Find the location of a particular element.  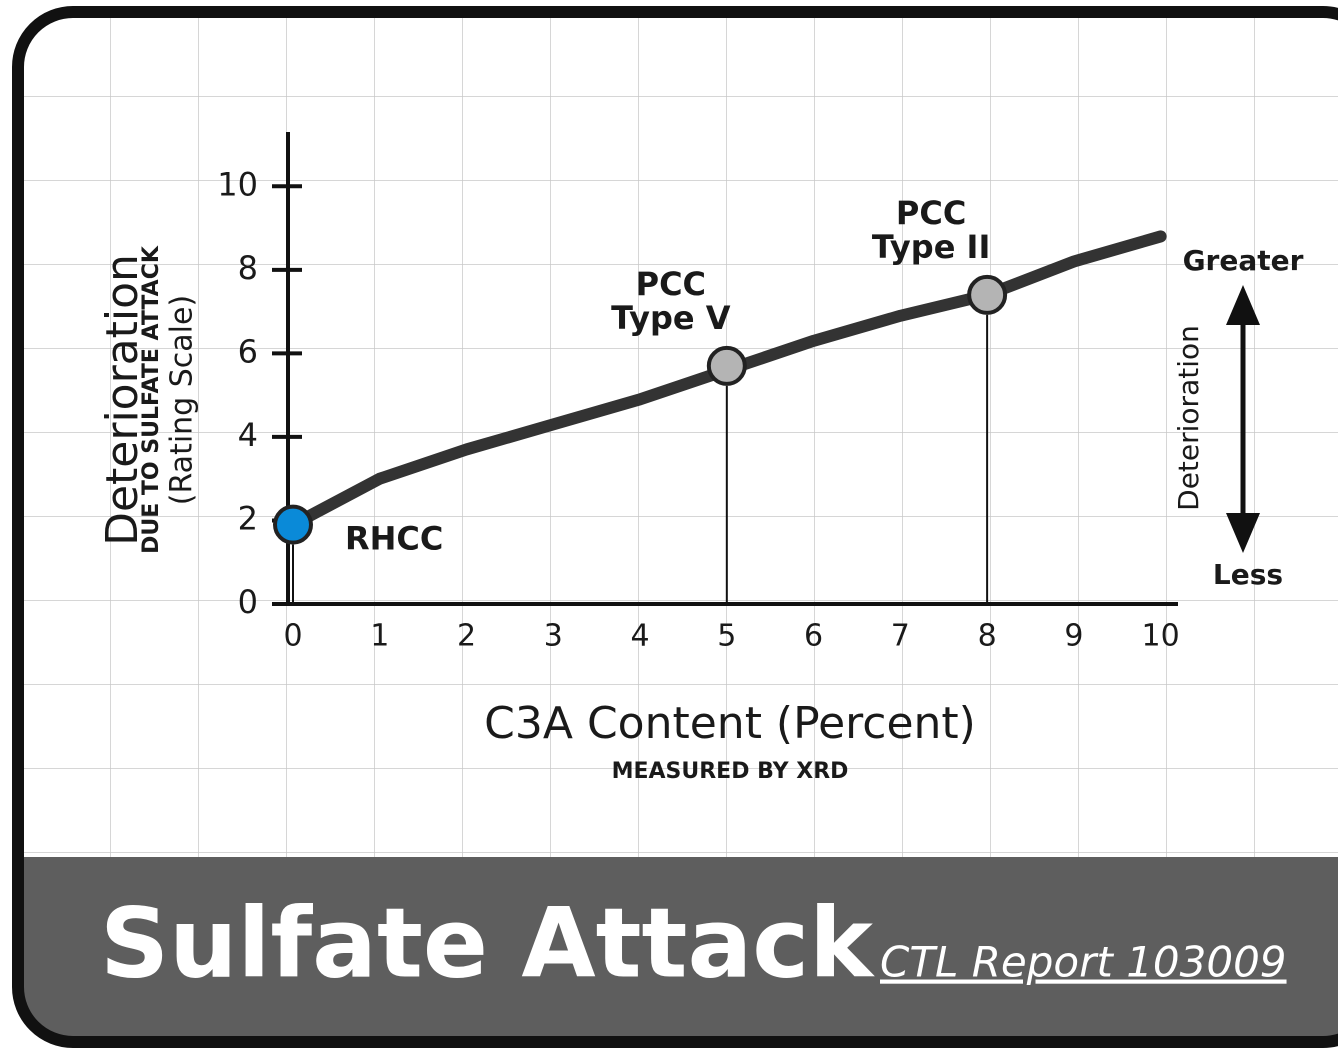

point-label: Type II is located at coordinates (931, 247).